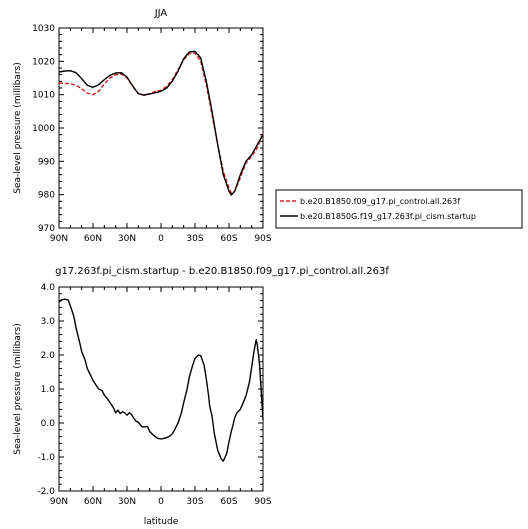  I want to click on y-tick-label: 1020, so click(43, 62).